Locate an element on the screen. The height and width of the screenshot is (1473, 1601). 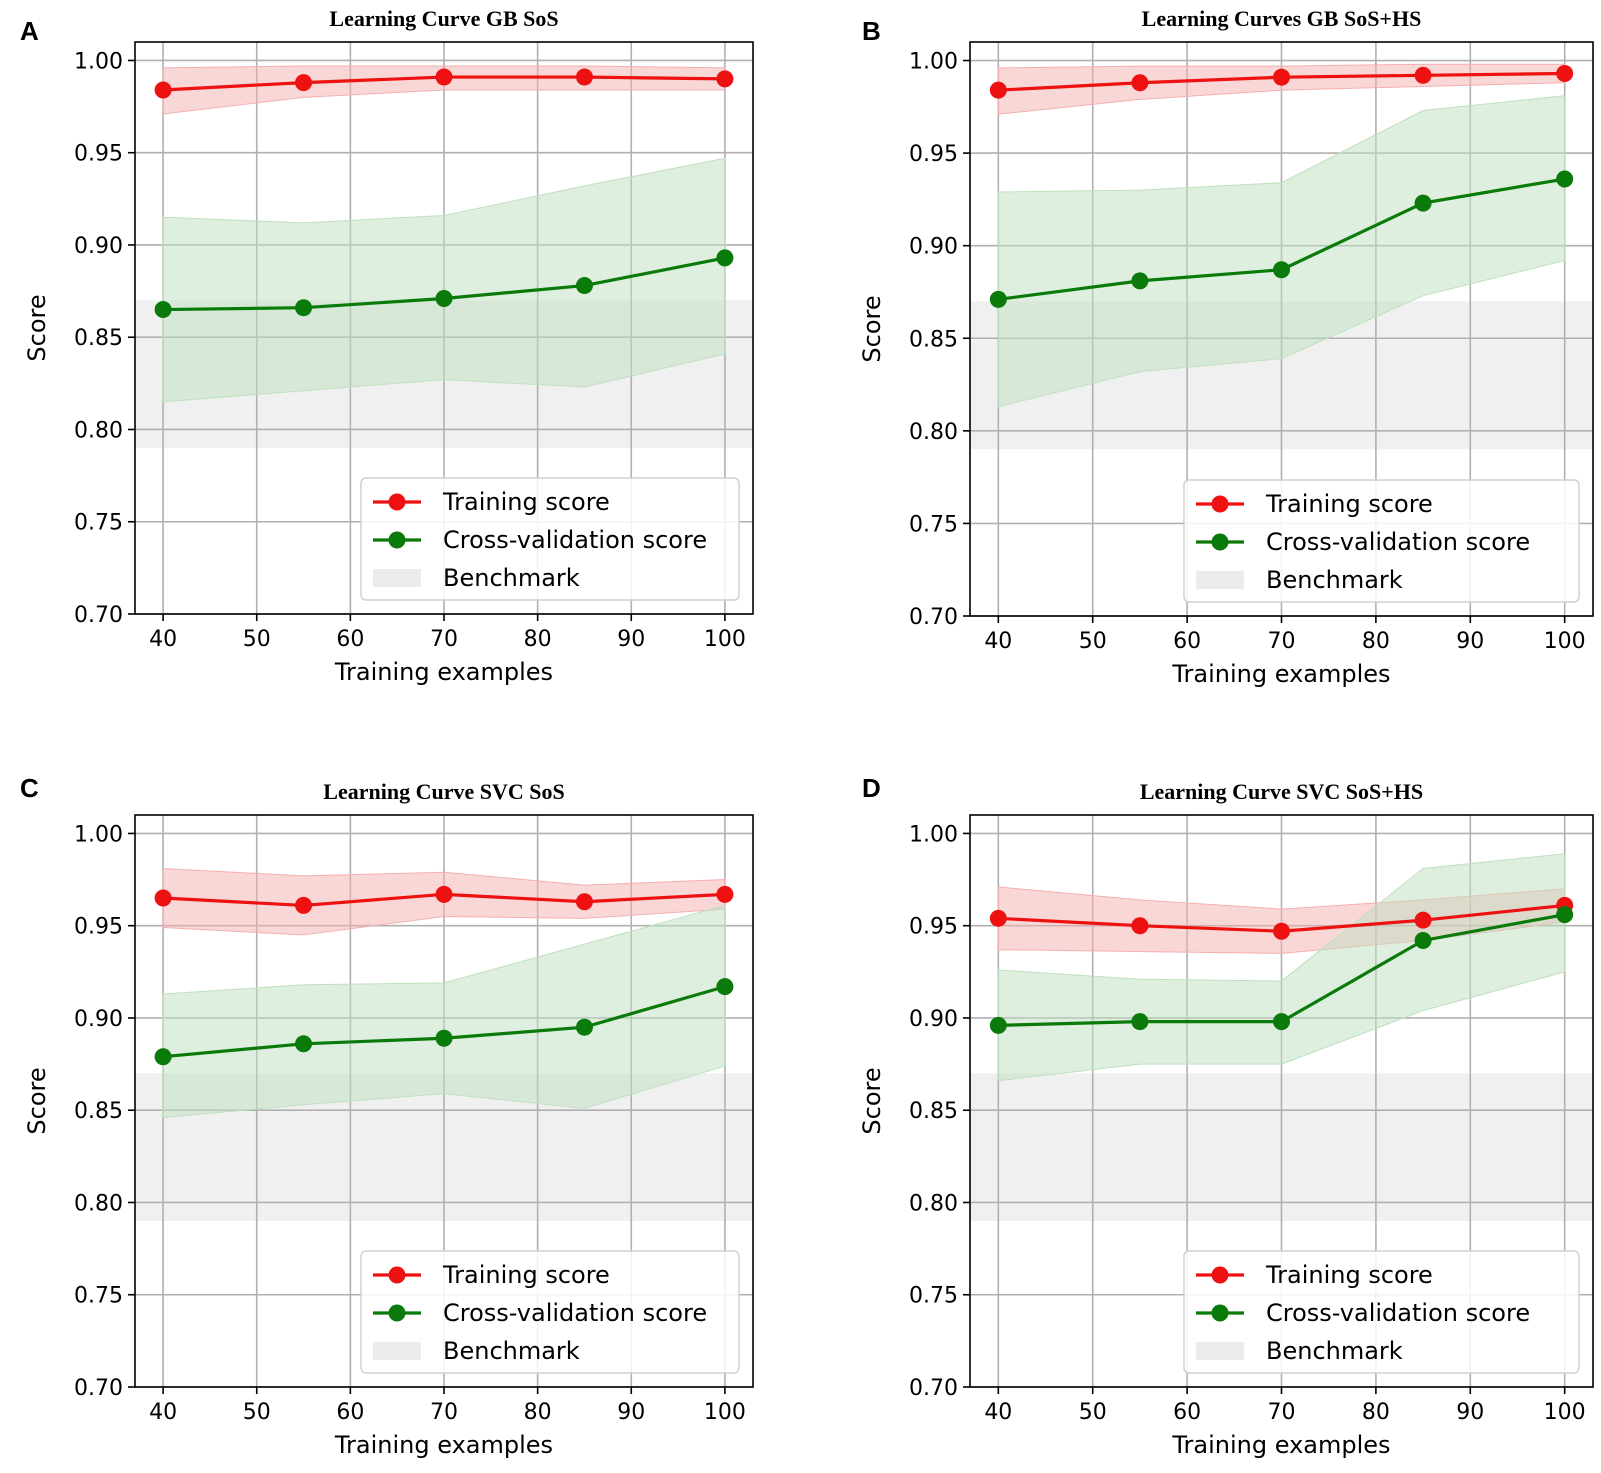
chart-title: Learning Curves GB SoS+HS is located at coordinates (1282, 18).